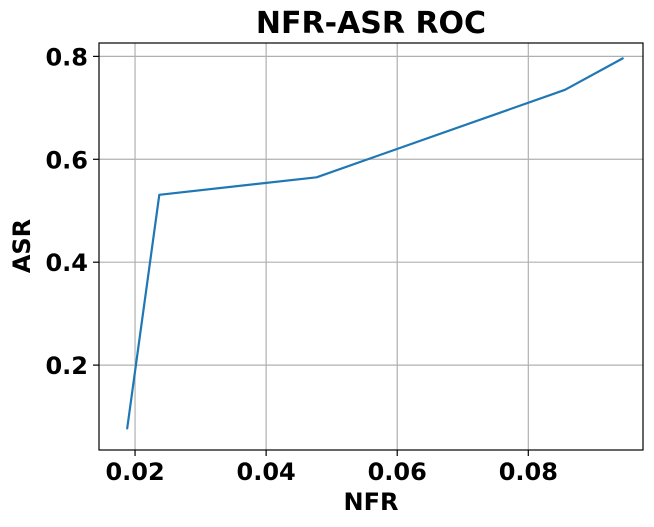 The width and height of the screenshot is (654, 527). I want to click on x-tick-label: 0.08, so click(528, 472).